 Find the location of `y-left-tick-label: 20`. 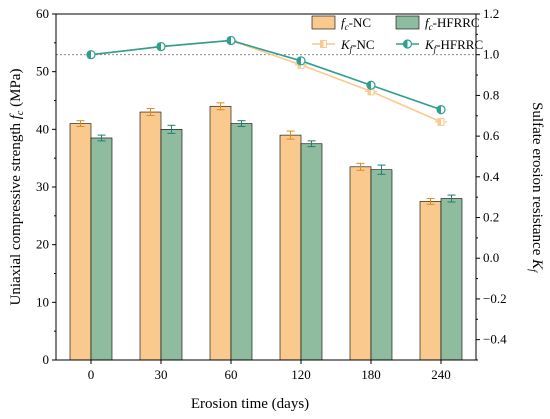

y-left-tick-label: 20 is located at coordinates (42, 244).